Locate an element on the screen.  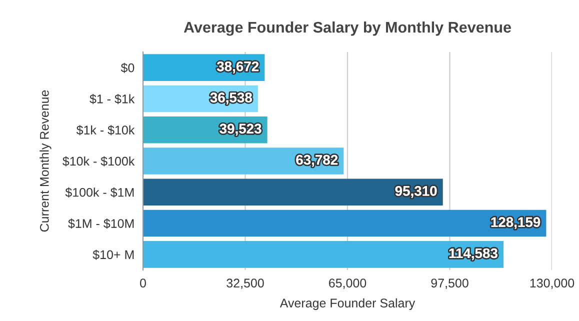
x-tick-label: 97,500 is located at coordinates (449, 283).